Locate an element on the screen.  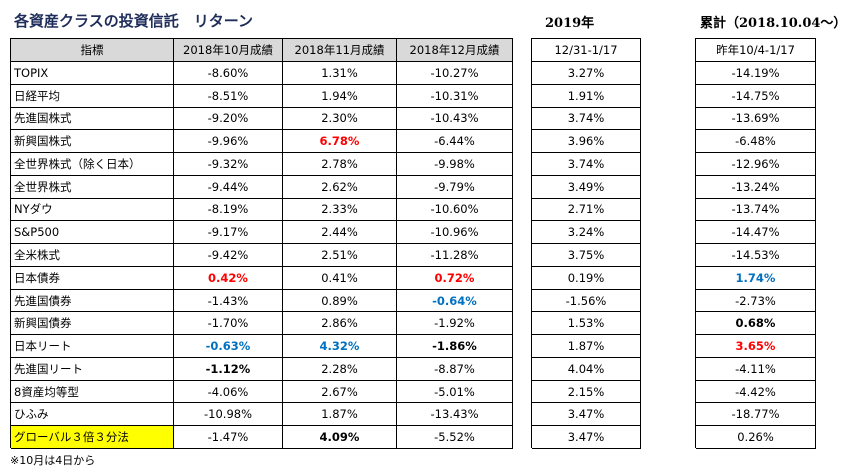
value-cell: 4.32% is located at coordinates (340, 346).